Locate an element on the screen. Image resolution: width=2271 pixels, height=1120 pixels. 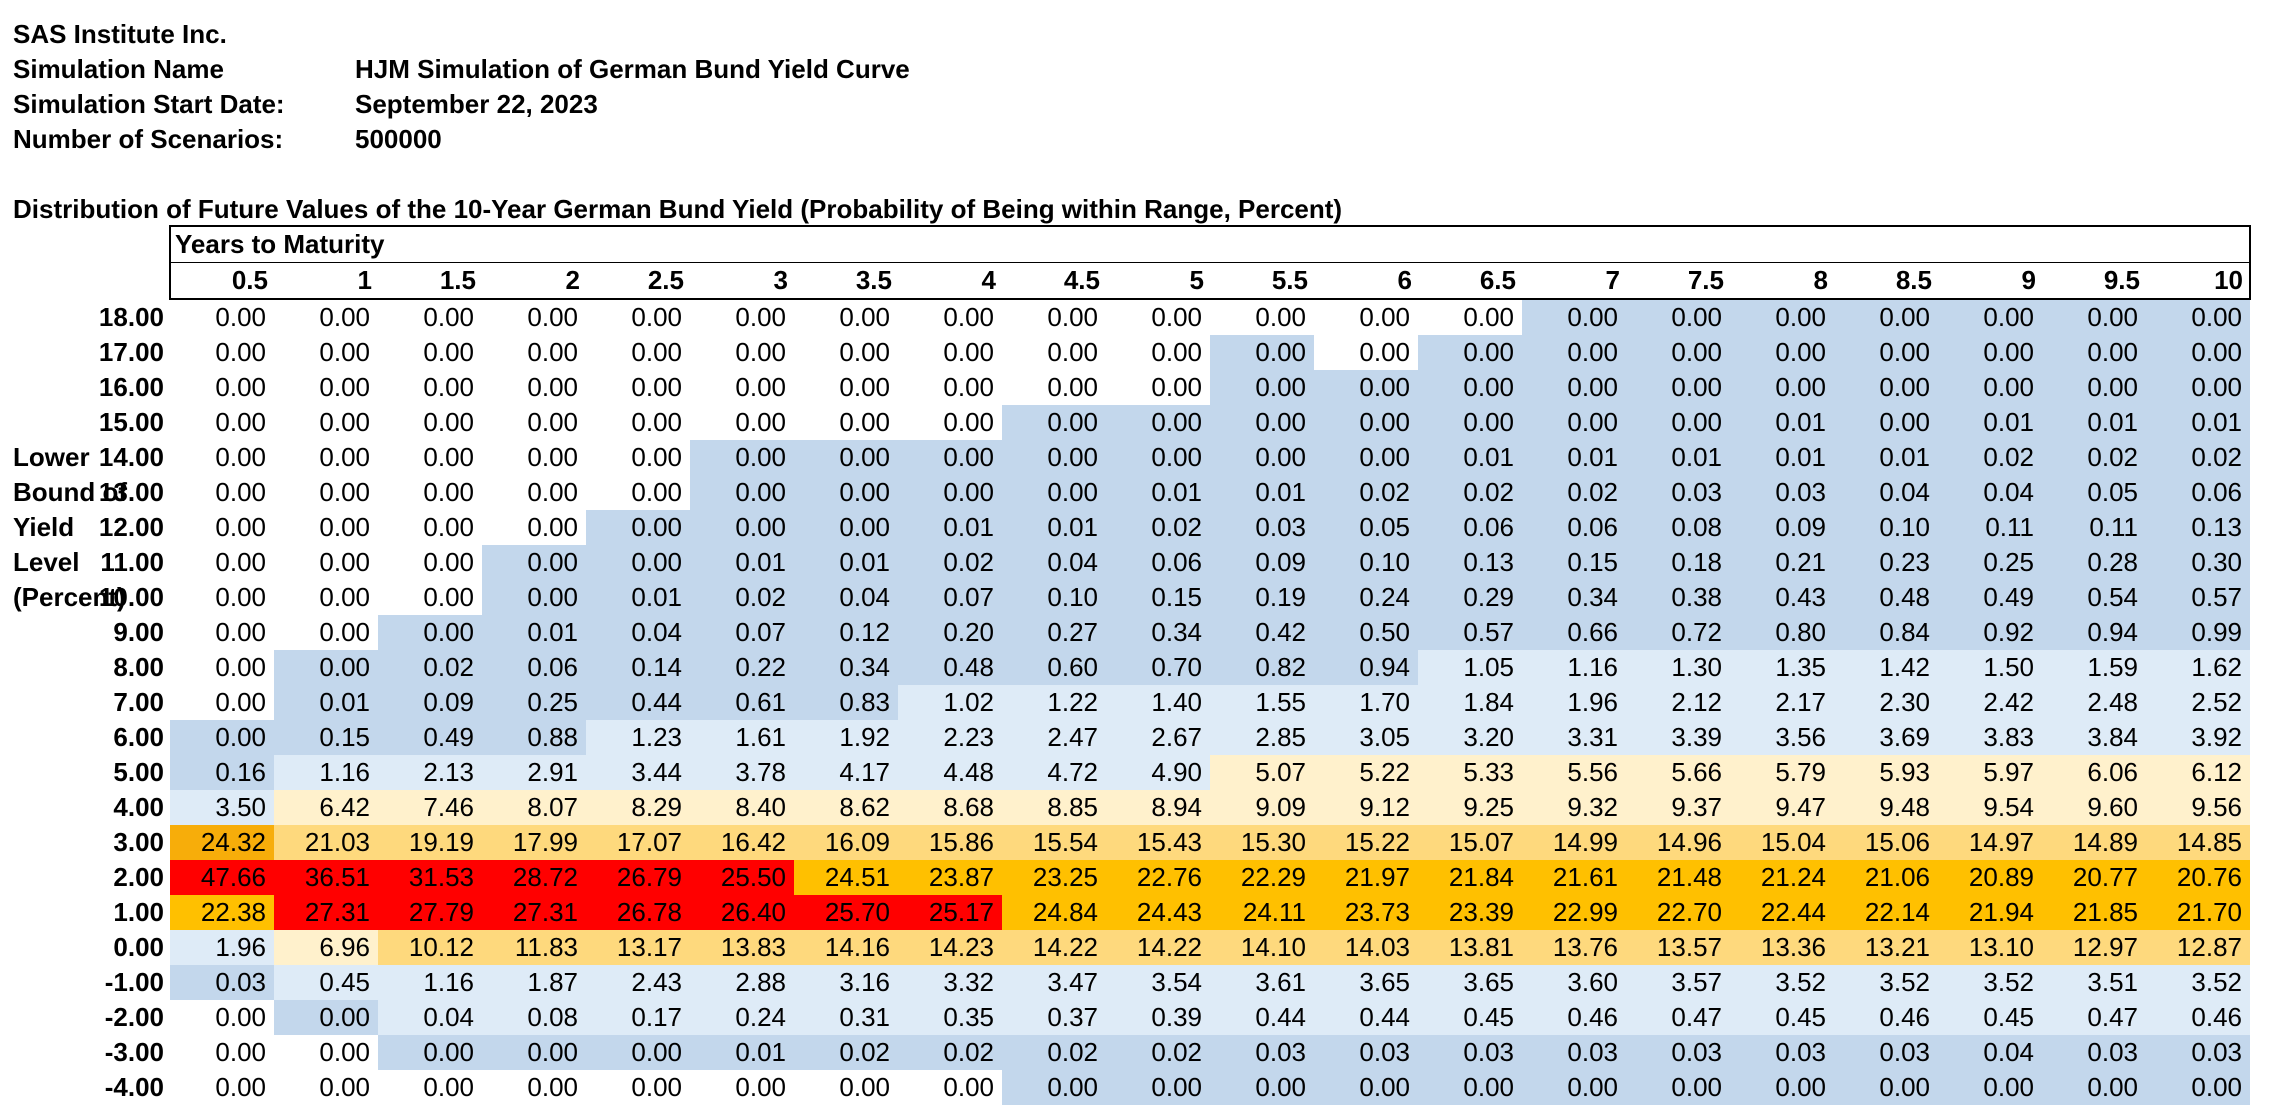
probability-cell: 0.47 is located at coordinates (1678, 1017).